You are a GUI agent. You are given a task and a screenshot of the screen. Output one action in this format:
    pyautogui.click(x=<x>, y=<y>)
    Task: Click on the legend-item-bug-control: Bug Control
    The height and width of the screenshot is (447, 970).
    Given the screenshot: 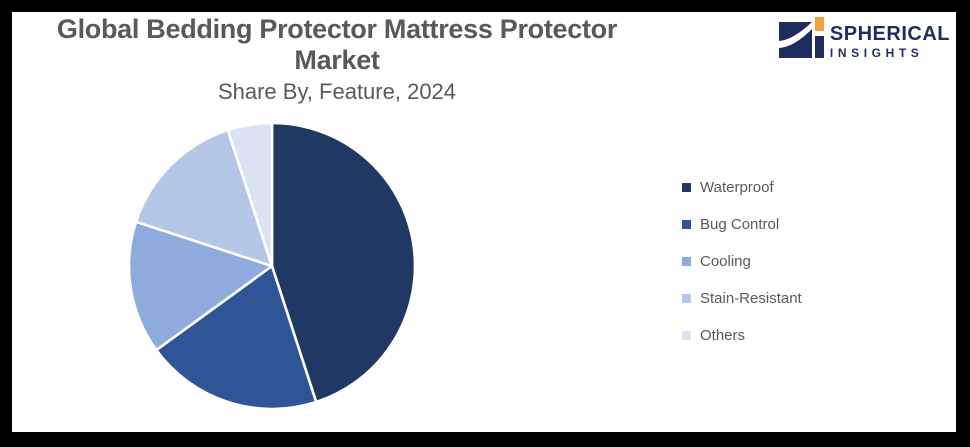 What is the action you would take?
    pyautogui.click(x=742, y=224)
    